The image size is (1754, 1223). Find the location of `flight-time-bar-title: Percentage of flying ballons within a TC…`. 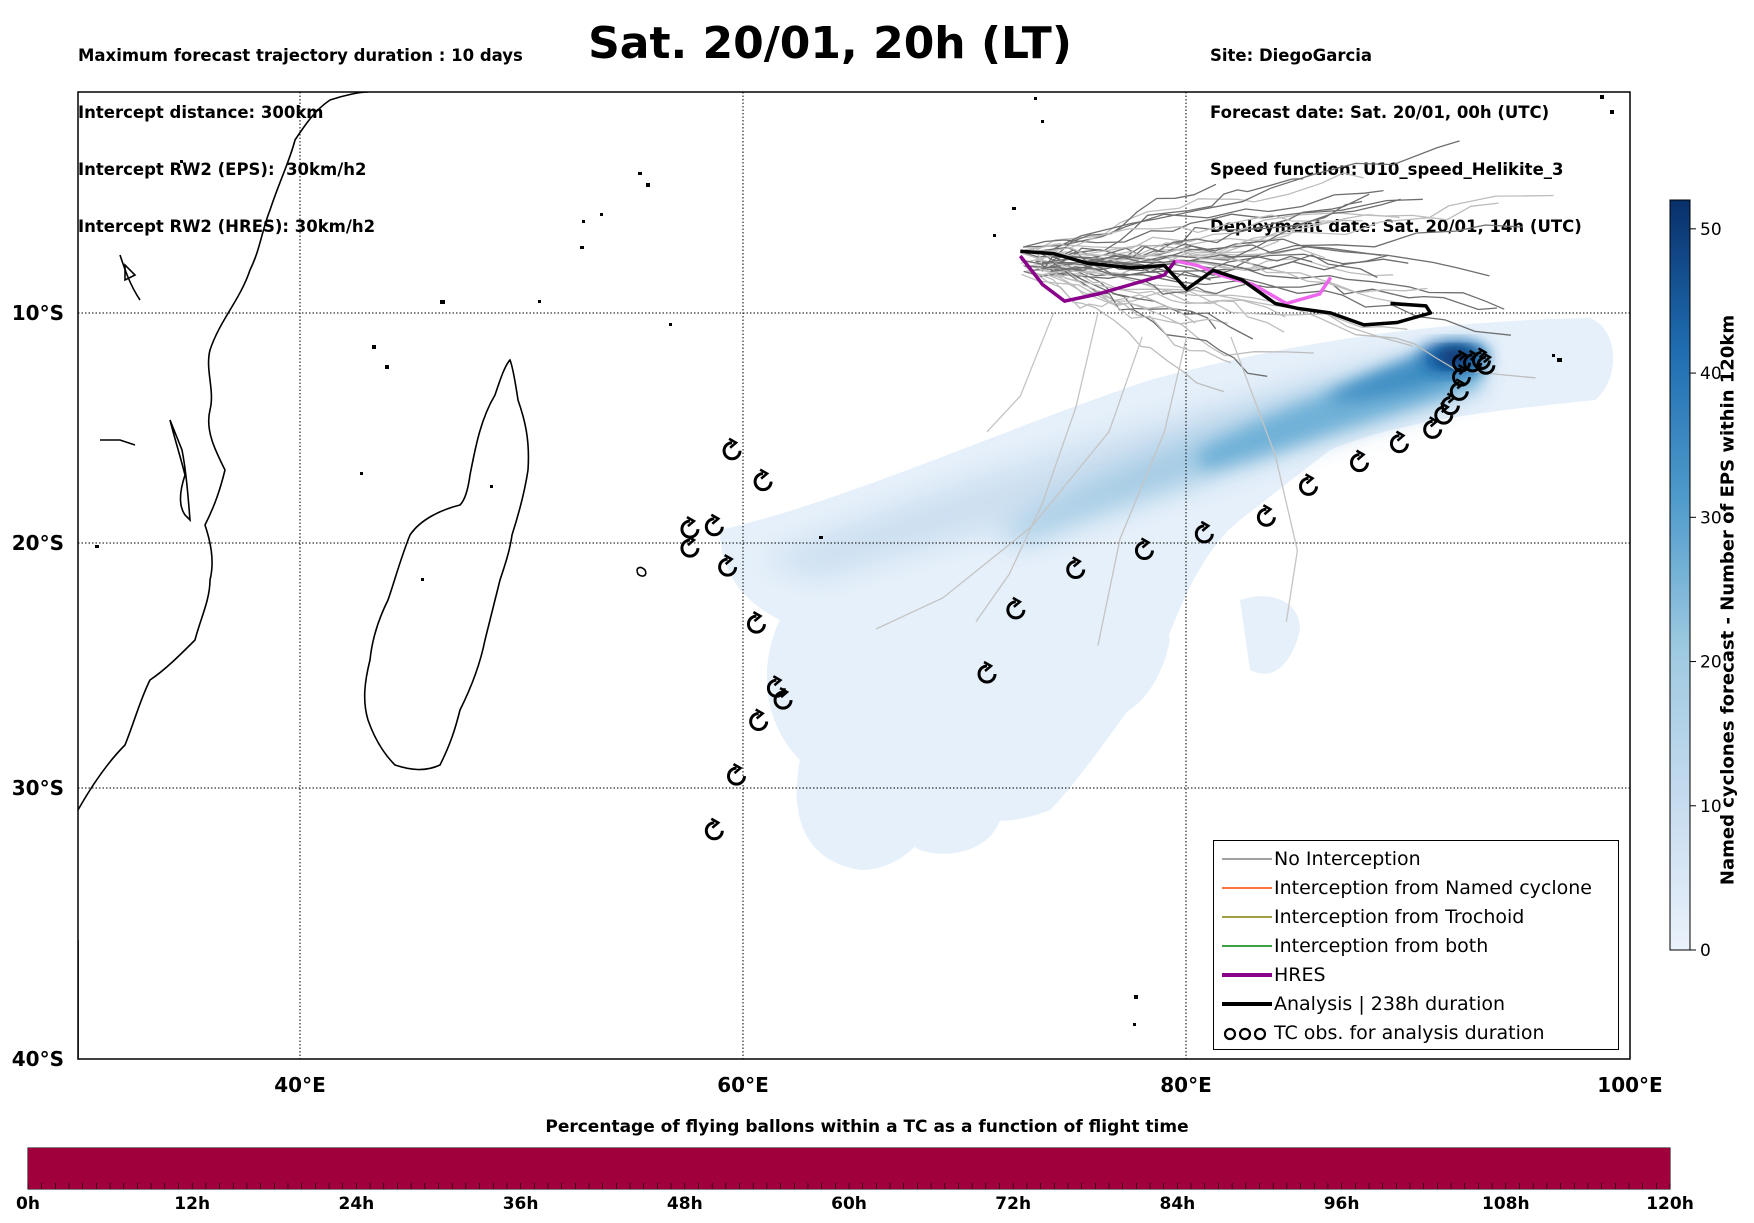

flight-time-bar-title: Percentage of flying ballons within a TC… is located at coordinates (867, 1127).